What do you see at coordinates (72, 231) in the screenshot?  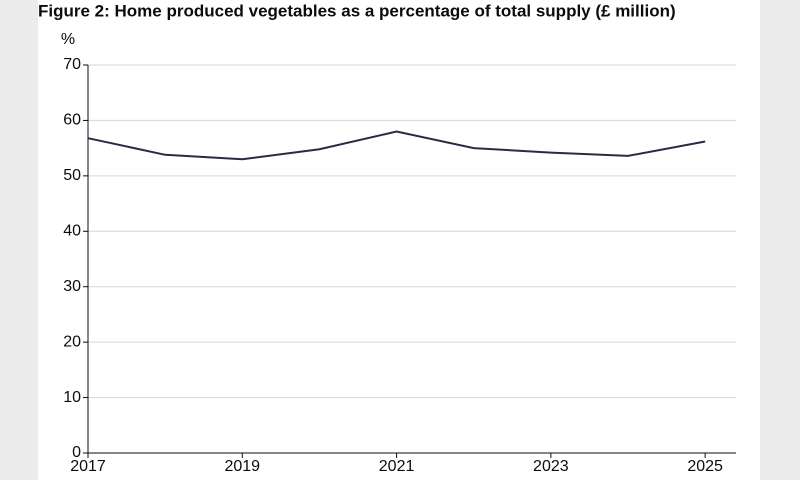 I see `y-tick-label: 40` at bounding box center [72, 231].